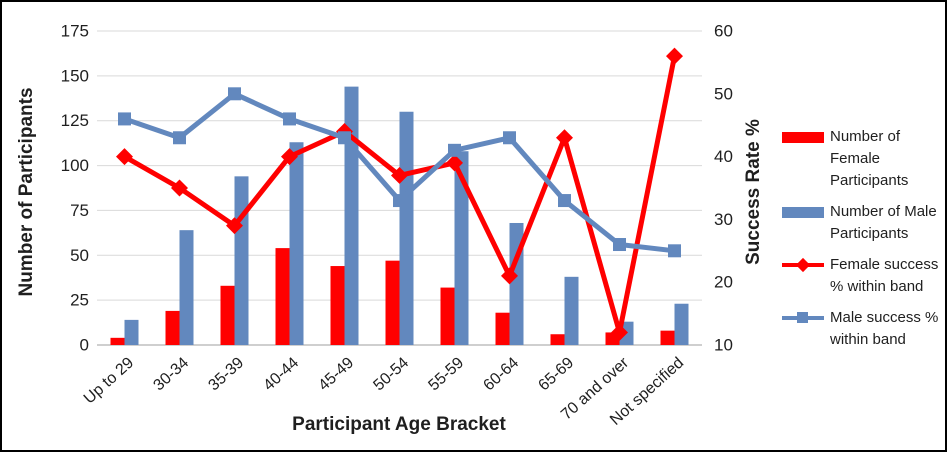  What do you see at coordinates (869, 158) in the screenshot?
I see `legend-label: Number of Female Participants` at bounding box center [869, 158].